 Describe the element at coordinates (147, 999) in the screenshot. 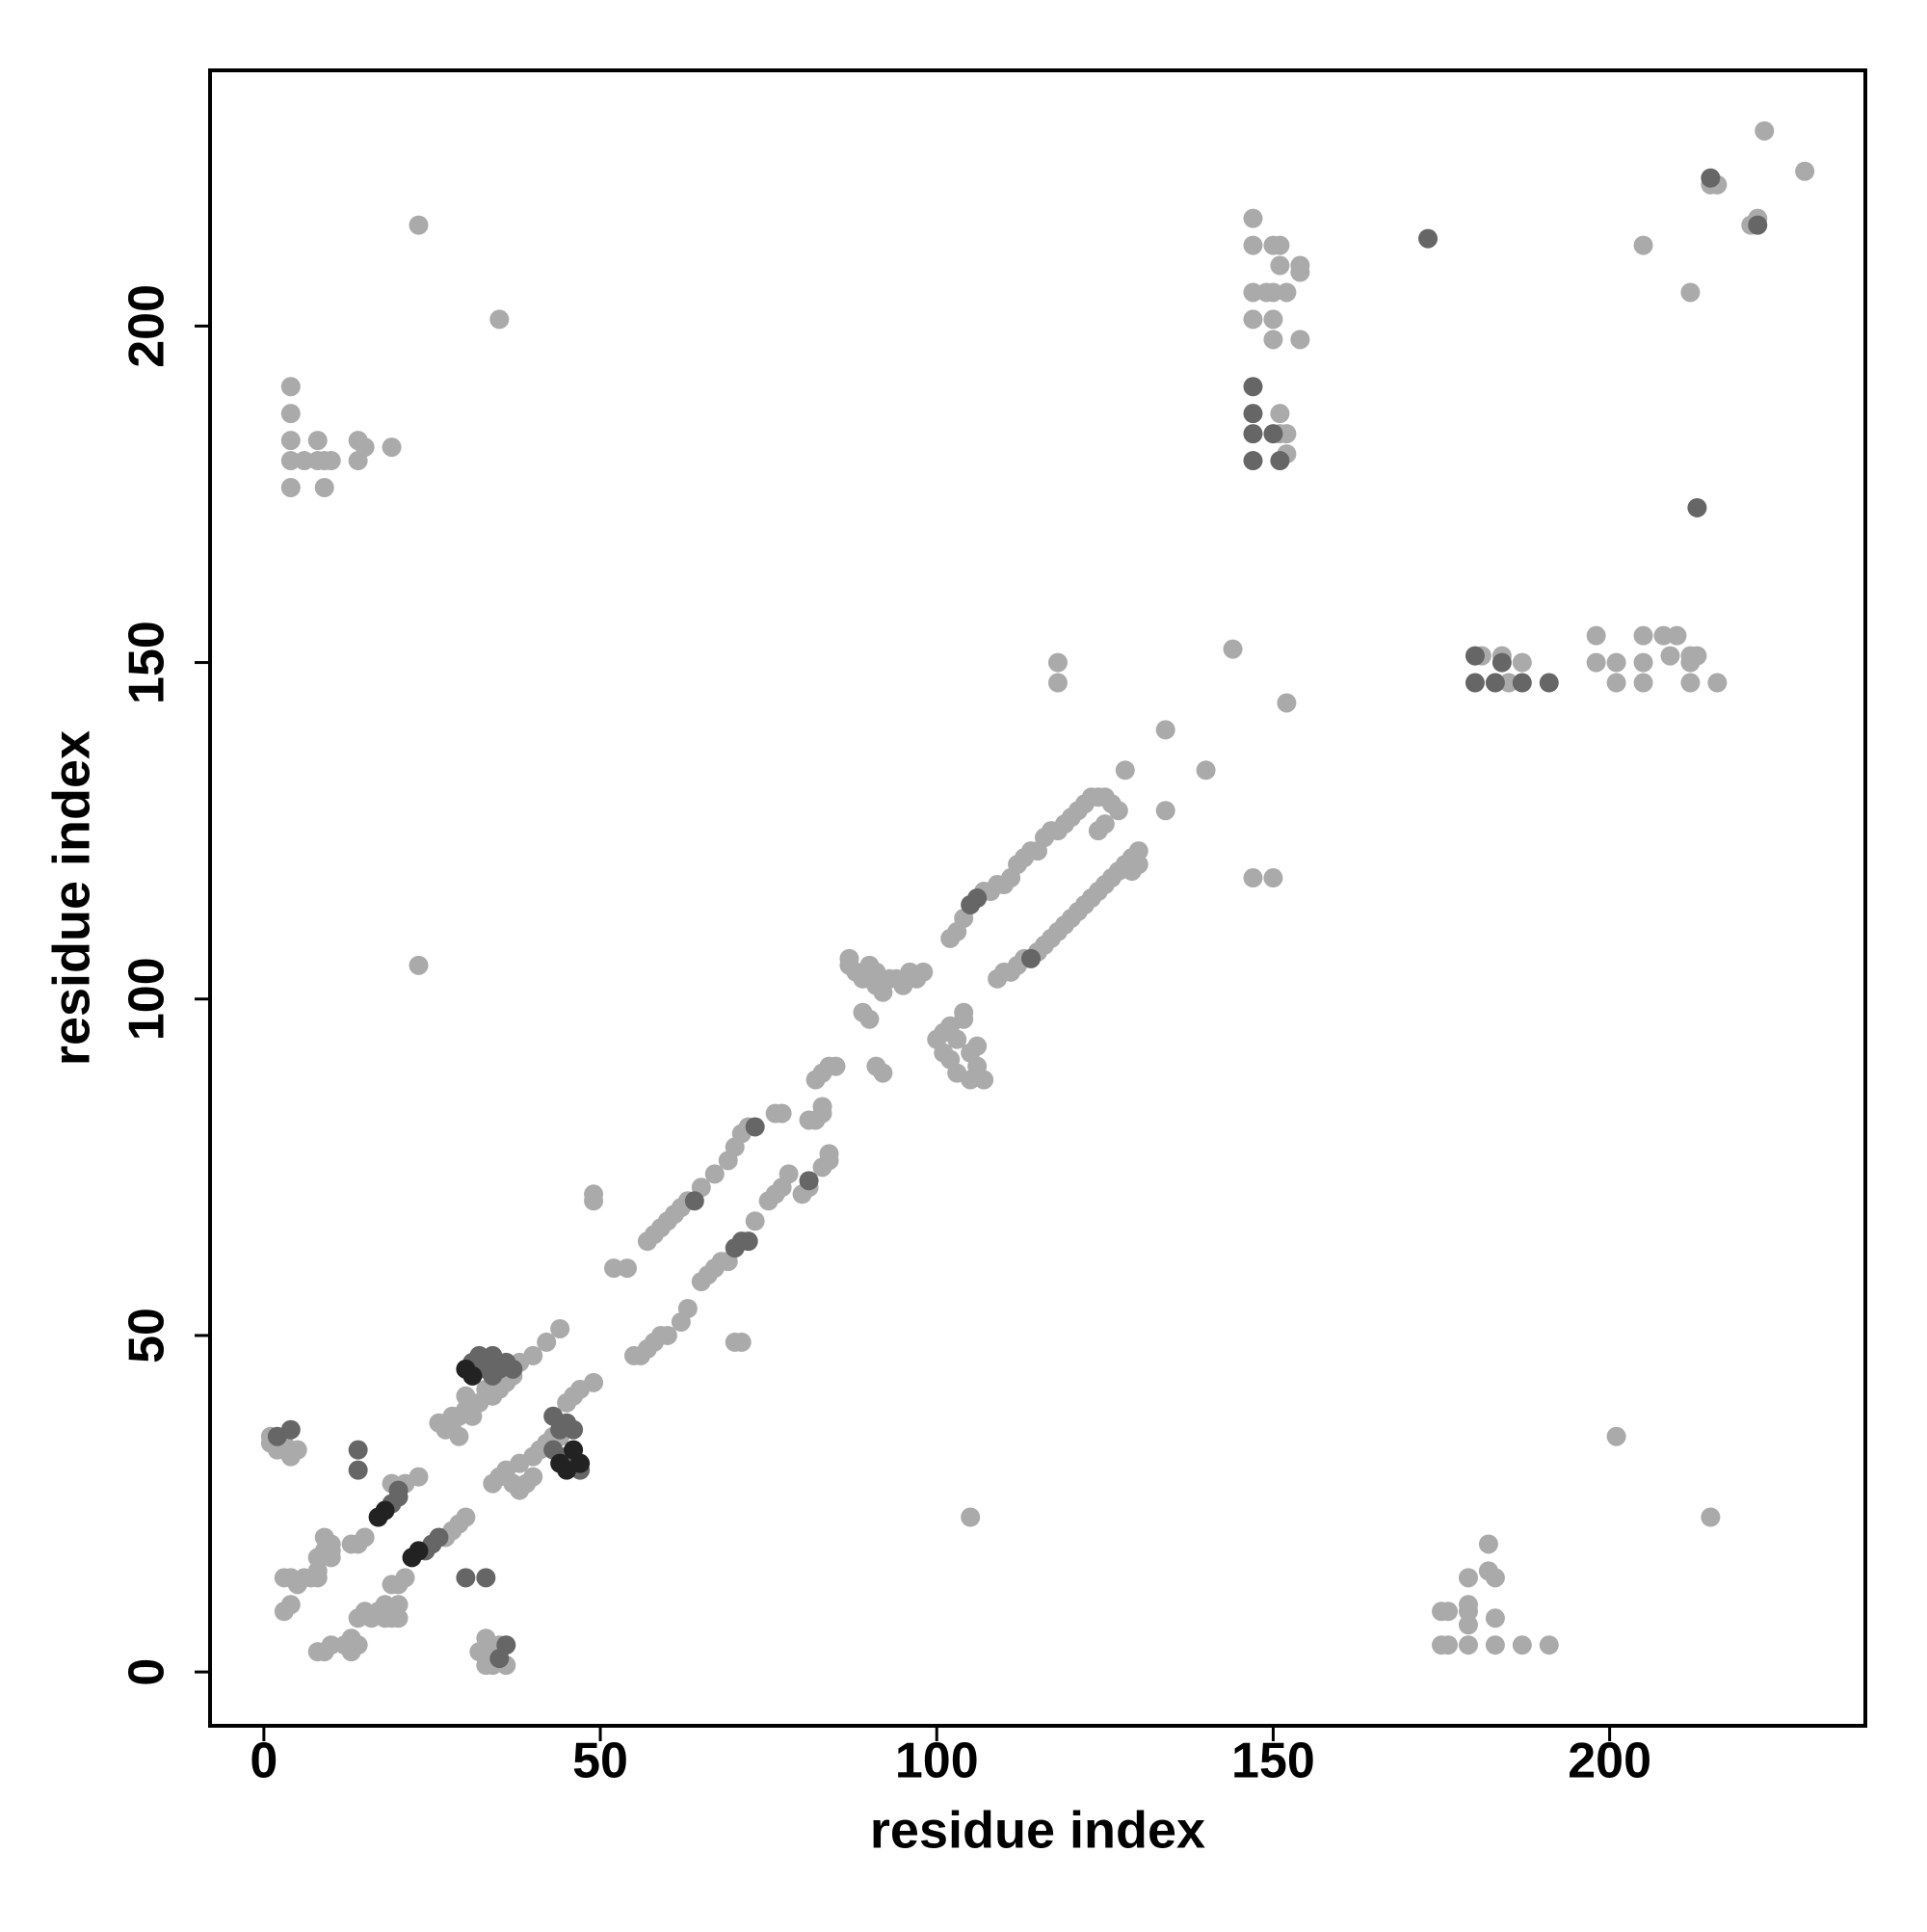

I see `y-tick-label: 100` at that location.